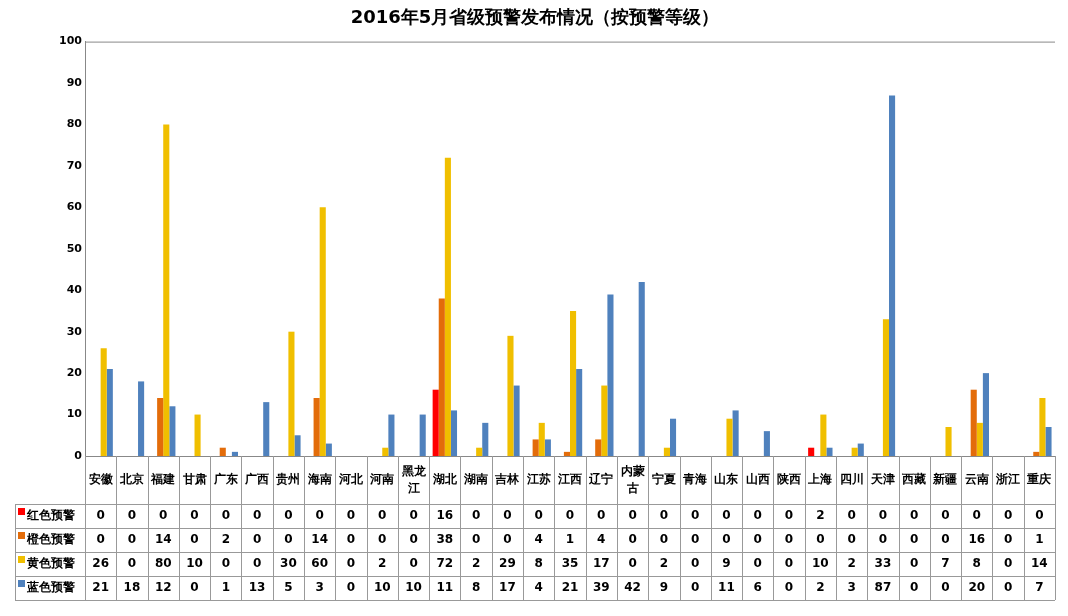  I want to click on data-label: 11, so click(445, 587).